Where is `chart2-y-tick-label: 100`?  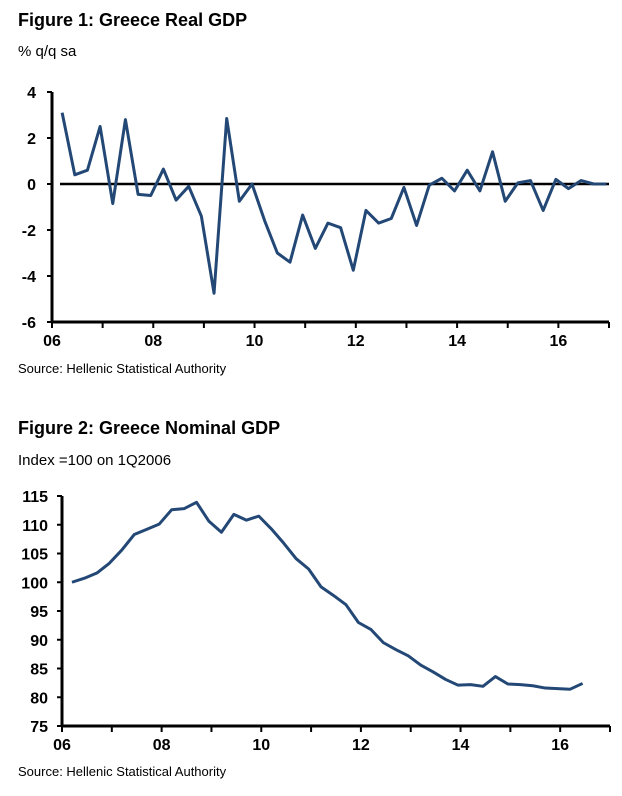 chart2-y-tick-label: 100 is located at coordinates (34, 583).